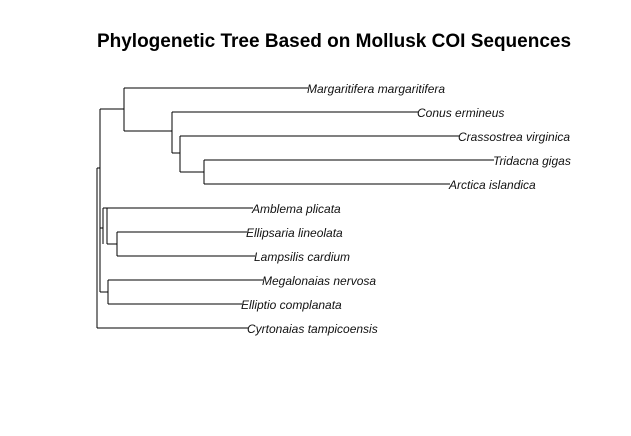  What do you see at coordinates (376, 89) in the screenshot?
I see `tip-label-margaritifera-margaritifera: Margaritifera margaritifera` at bounding box center [376, 89].